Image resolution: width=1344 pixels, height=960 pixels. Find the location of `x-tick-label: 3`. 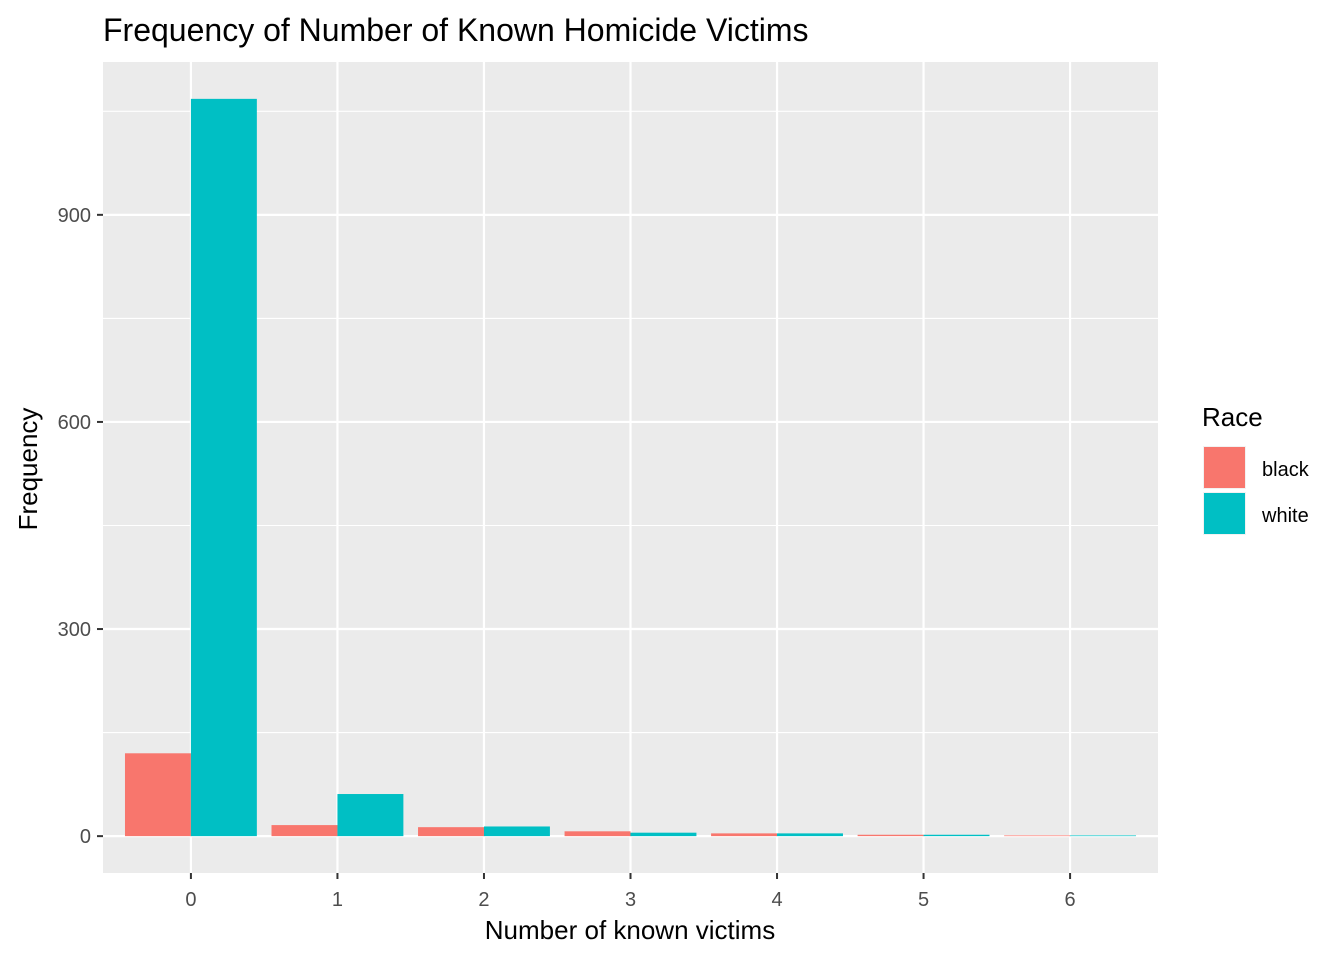

x-tick-label: 3 is located at coordinates (630, 900).